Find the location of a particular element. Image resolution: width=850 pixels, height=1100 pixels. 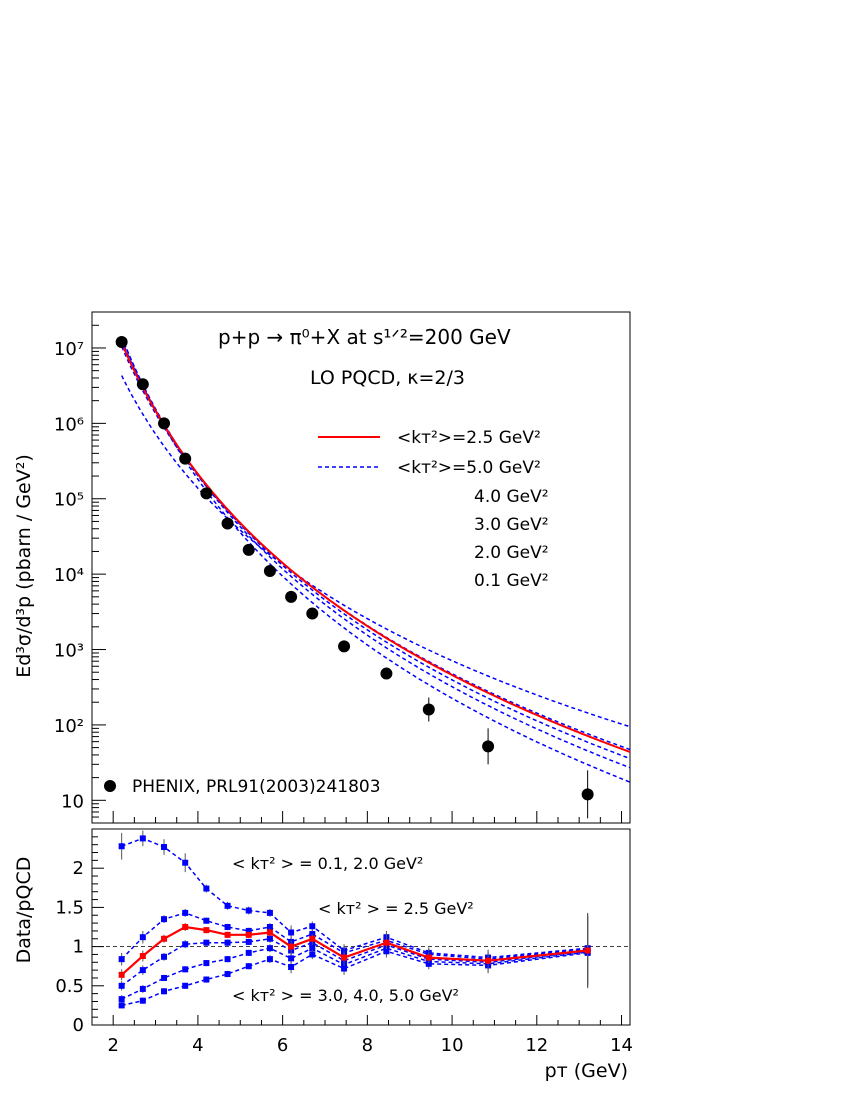

top-y-tick-label: 10³ is located at coordinates (69, 651).